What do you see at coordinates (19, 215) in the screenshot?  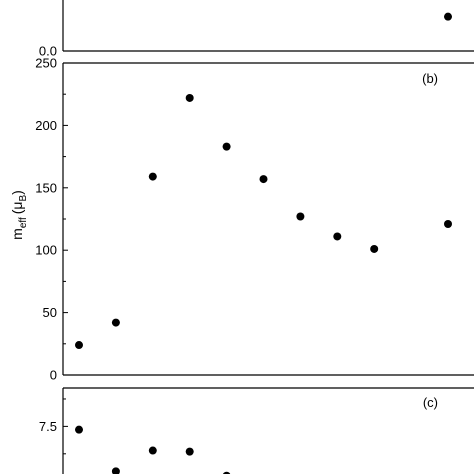 I see `y-axis-label: meff(μB)` at bounding box center [19, 215].